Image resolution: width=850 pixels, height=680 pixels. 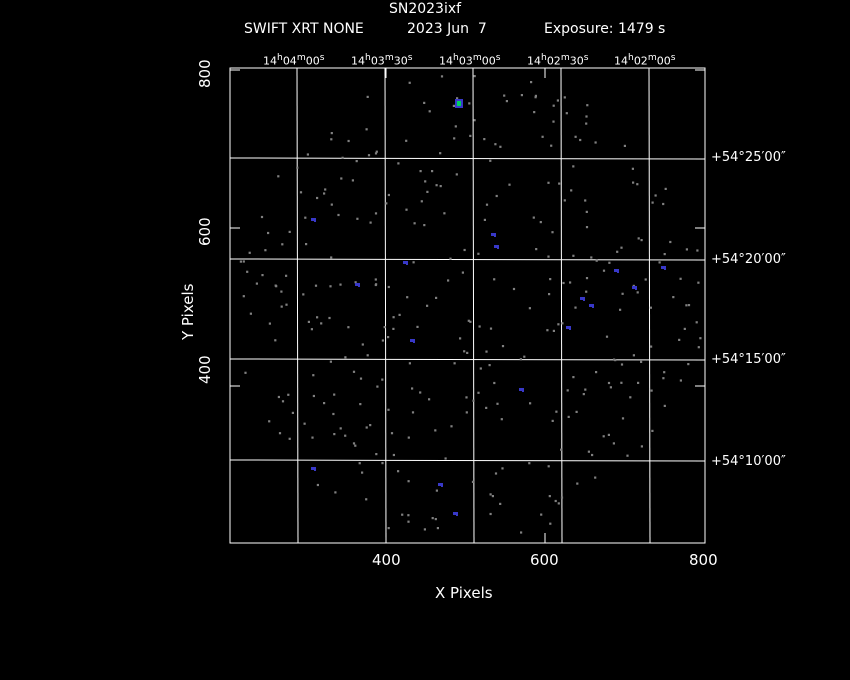 I want to click on x-tick-label: 800, so click(x=703, y=560).